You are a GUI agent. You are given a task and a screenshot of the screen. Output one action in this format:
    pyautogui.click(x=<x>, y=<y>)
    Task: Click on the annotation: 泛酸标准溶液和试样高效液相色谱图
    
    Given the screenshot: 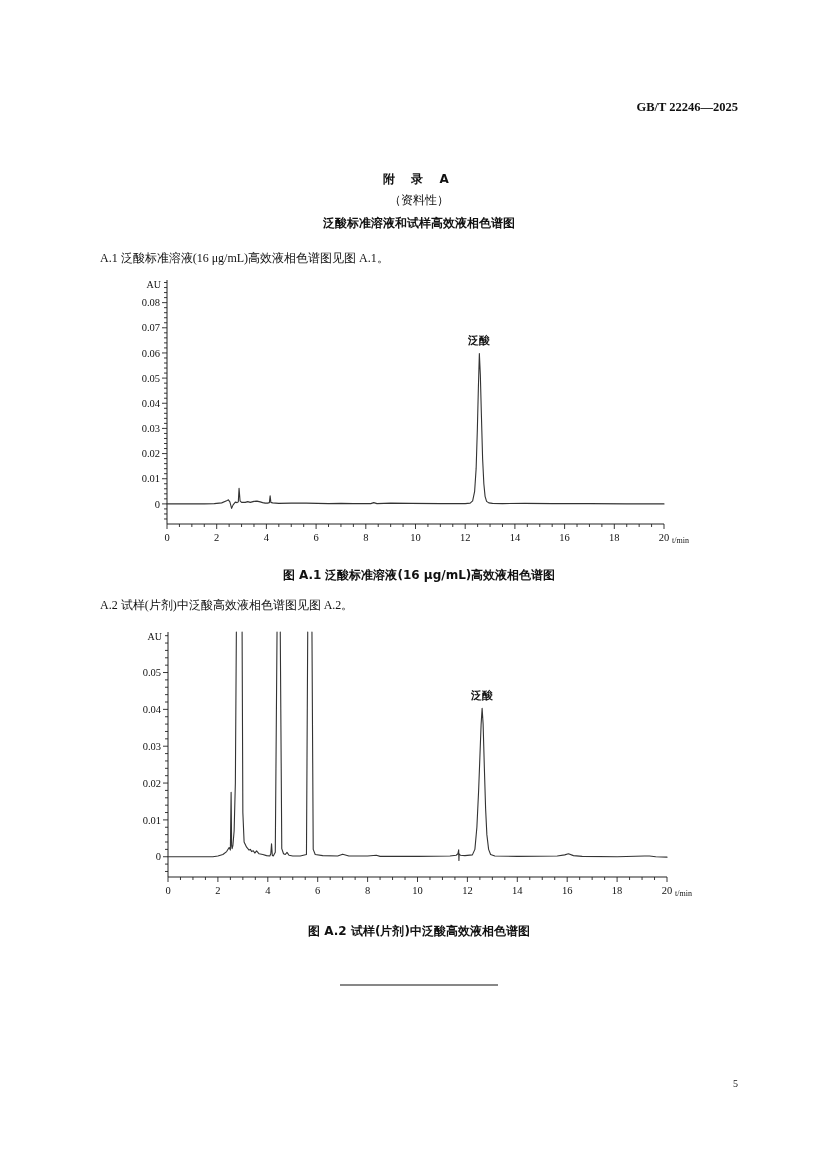 What is the action you would take?
    pyautogui.click(x=419, y=223)
    